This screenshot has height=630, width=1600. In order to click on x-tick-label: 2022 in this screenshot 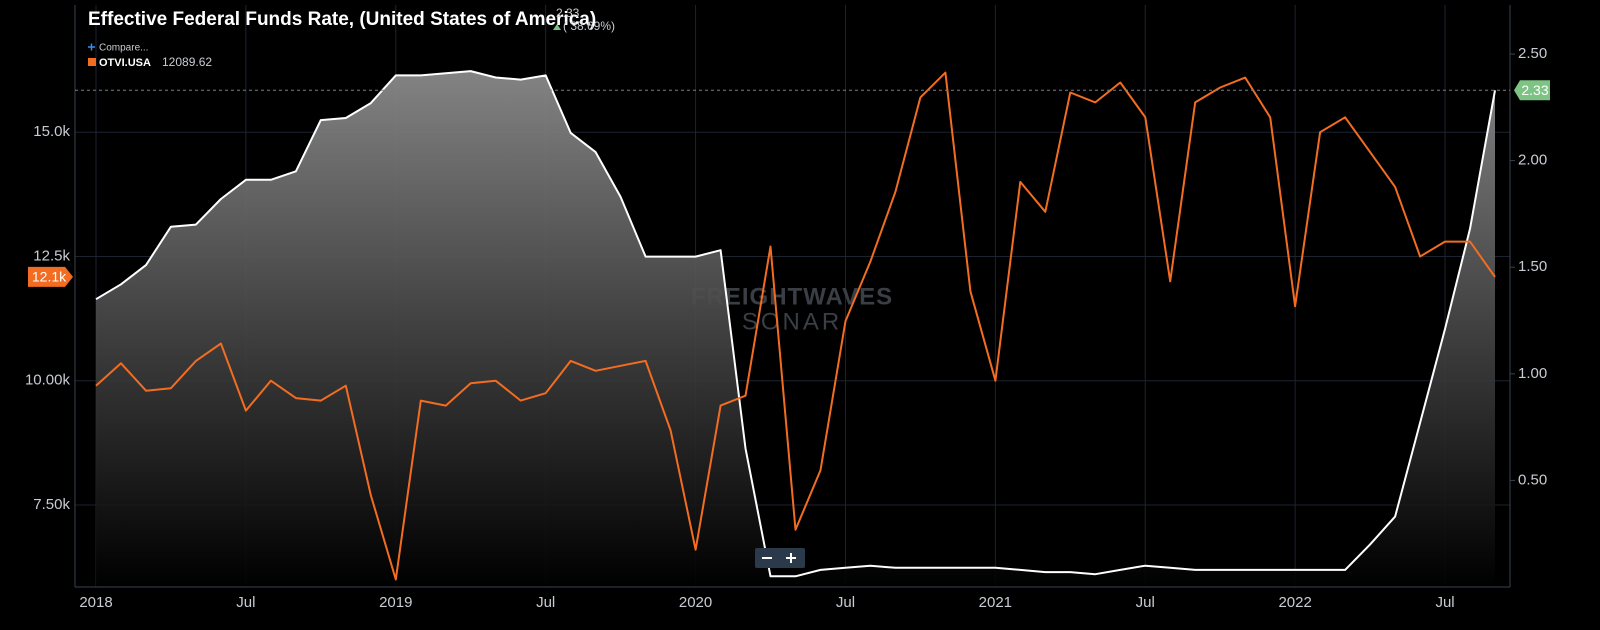, I will do `click(1294, 602)`.